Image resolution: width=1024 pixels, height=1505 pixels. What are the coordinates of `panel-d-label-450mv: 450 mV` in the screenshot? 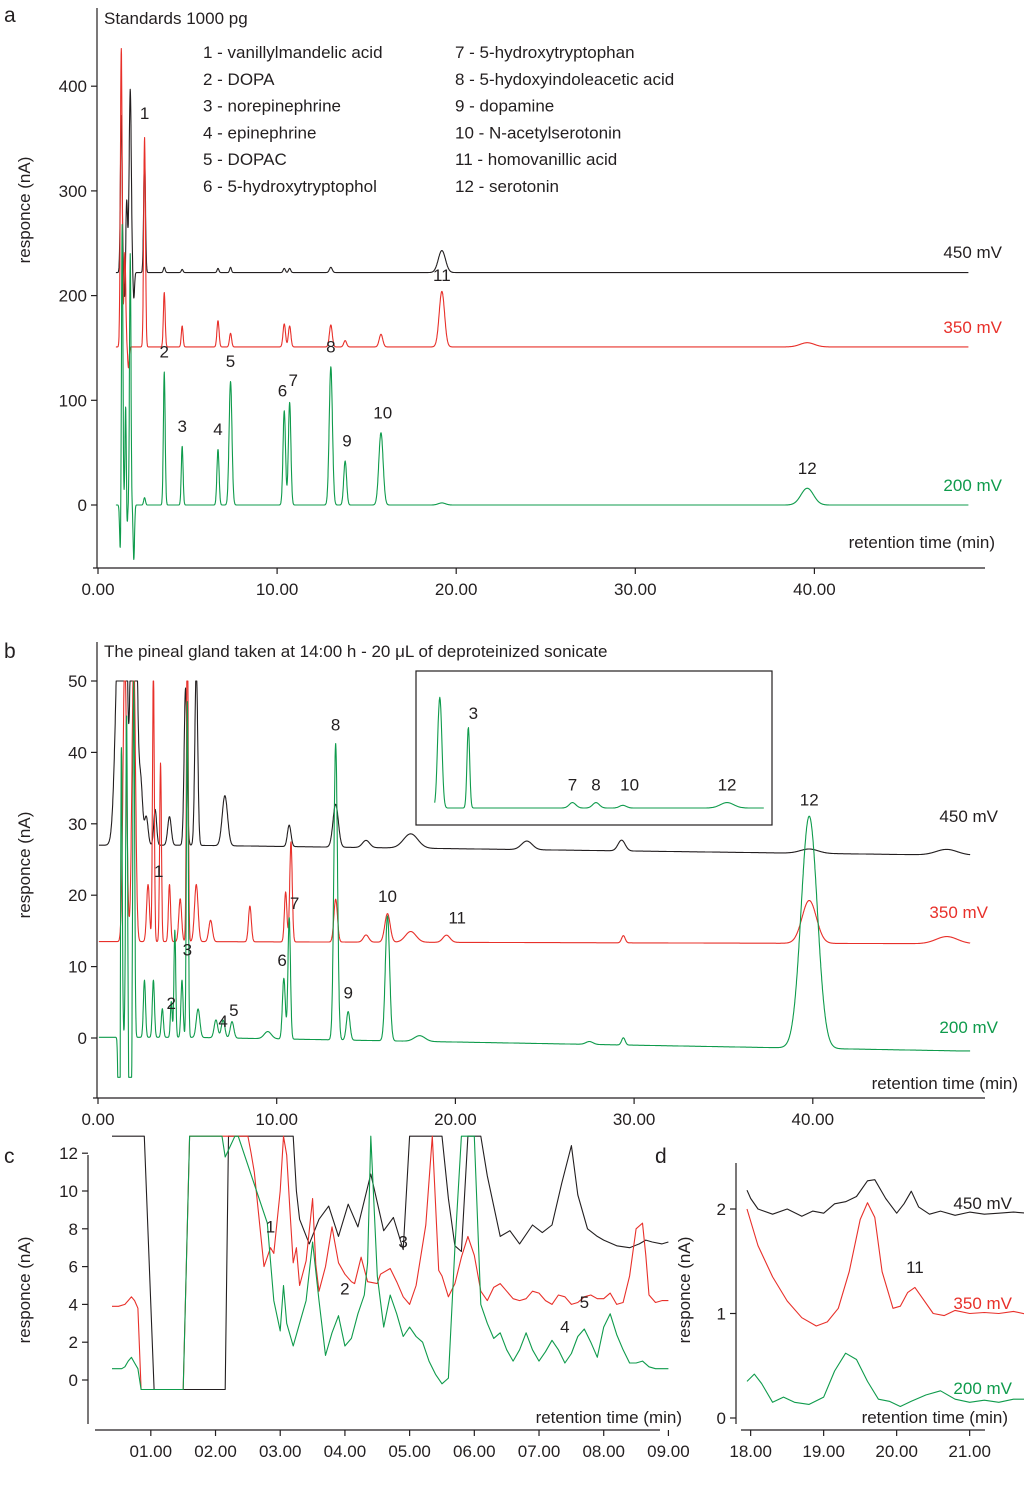 It's located at (982, 1203).